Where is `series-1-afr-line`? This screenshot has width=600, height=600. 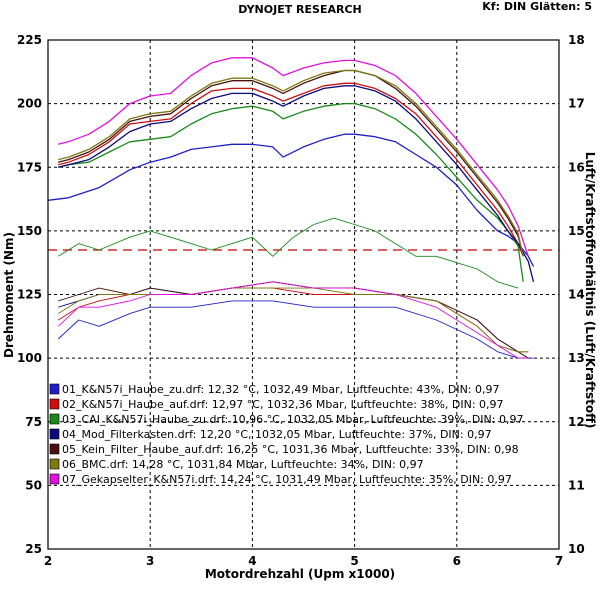 series-1-afr-line is located at coordinates (295, 329).